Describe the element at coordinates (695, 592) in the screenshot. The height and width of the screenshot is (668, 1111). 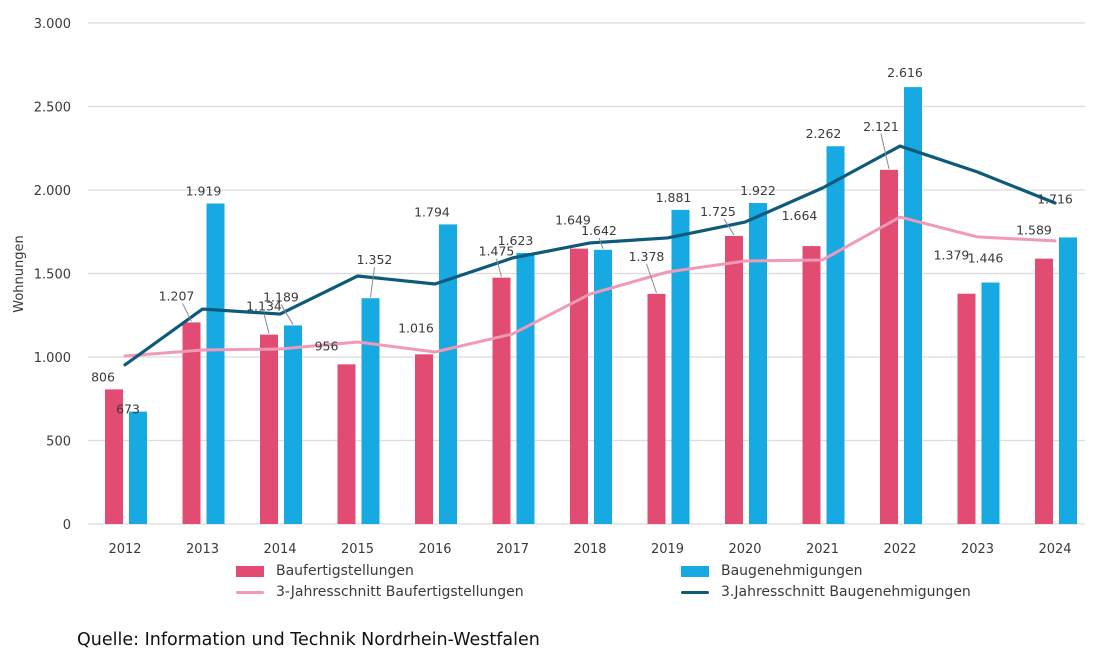
I see `legend-swatch-line-dark` at that location.